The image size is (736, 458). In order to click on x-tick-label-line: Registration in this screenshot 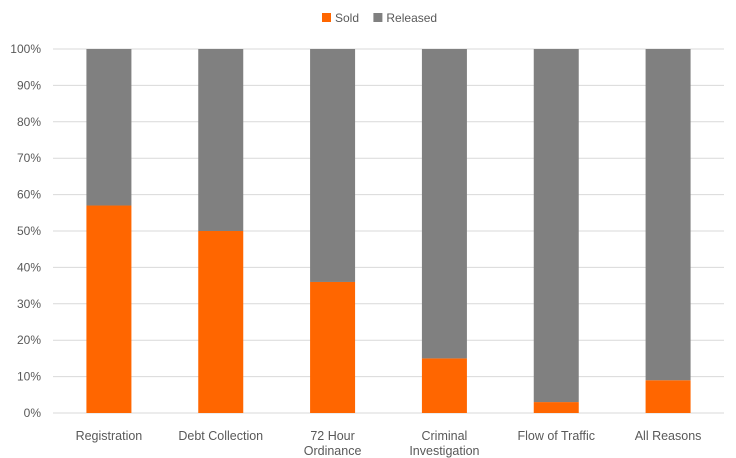, I will do `click(109, 436)`.